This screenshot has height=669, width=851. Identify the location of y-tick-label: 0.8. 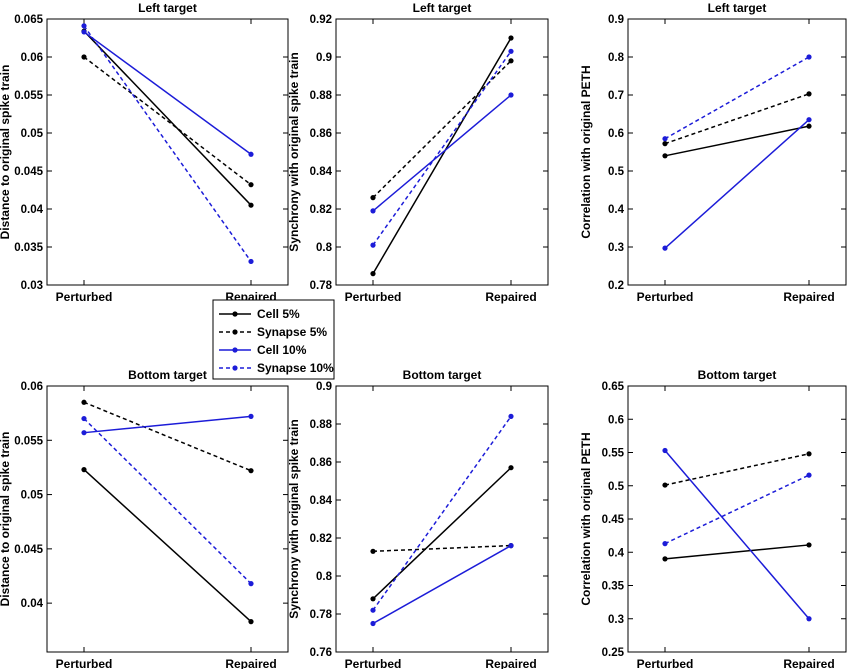
(616, 58).